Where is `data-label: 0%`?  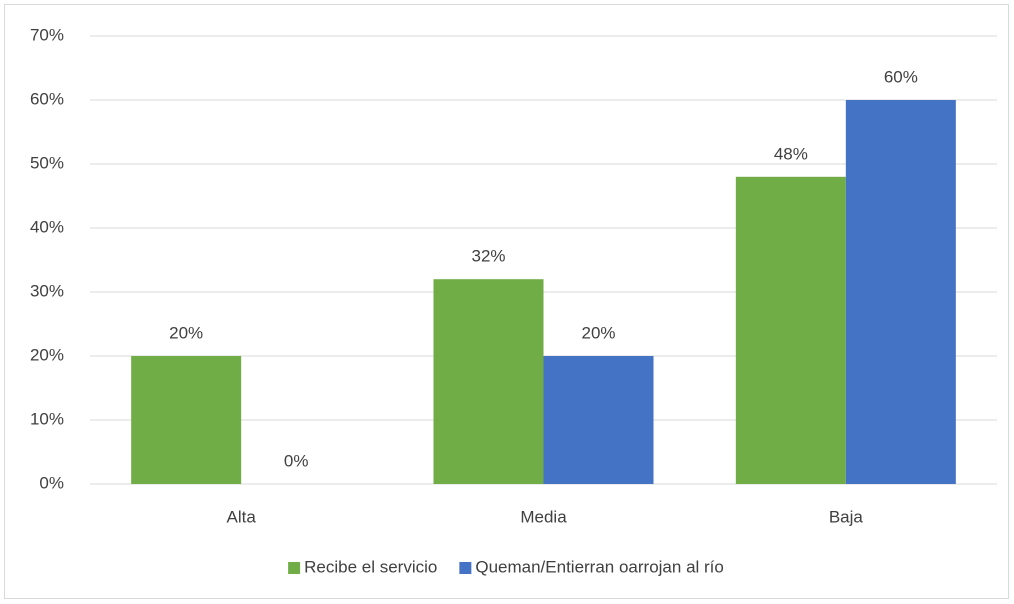 data-label: 0% is located at coordinates (296, 460).